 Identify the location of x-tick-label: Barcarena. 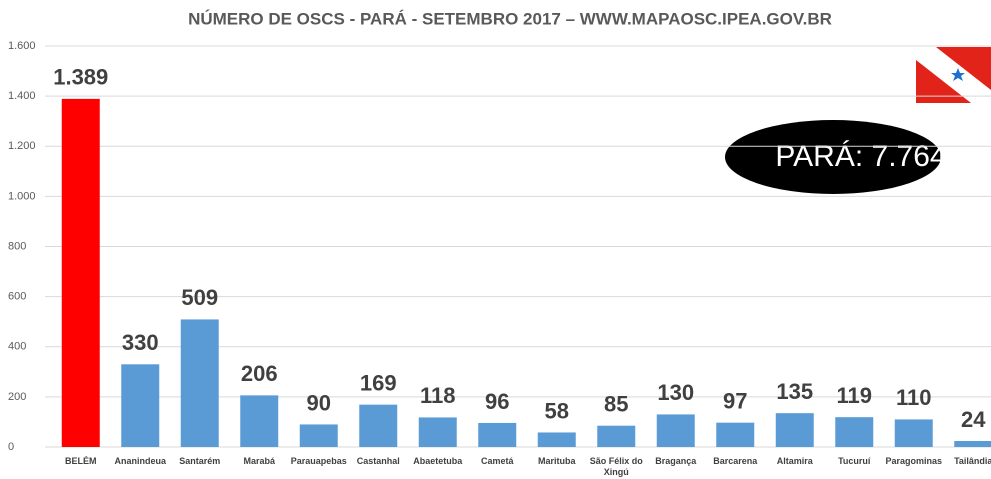
(735, 461).